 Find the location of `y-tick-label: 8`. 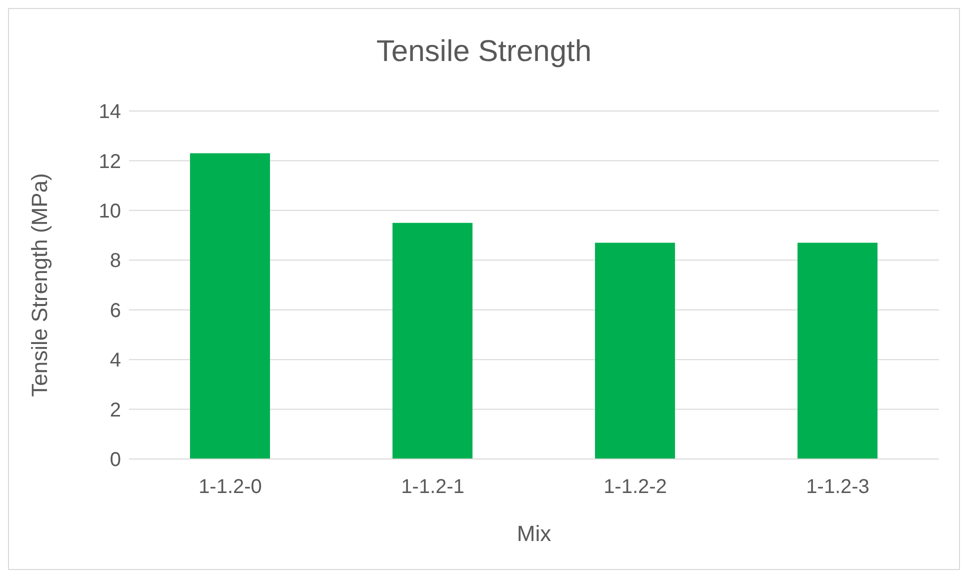

y-tick-label: 8 is located at coordinates (115, 261).